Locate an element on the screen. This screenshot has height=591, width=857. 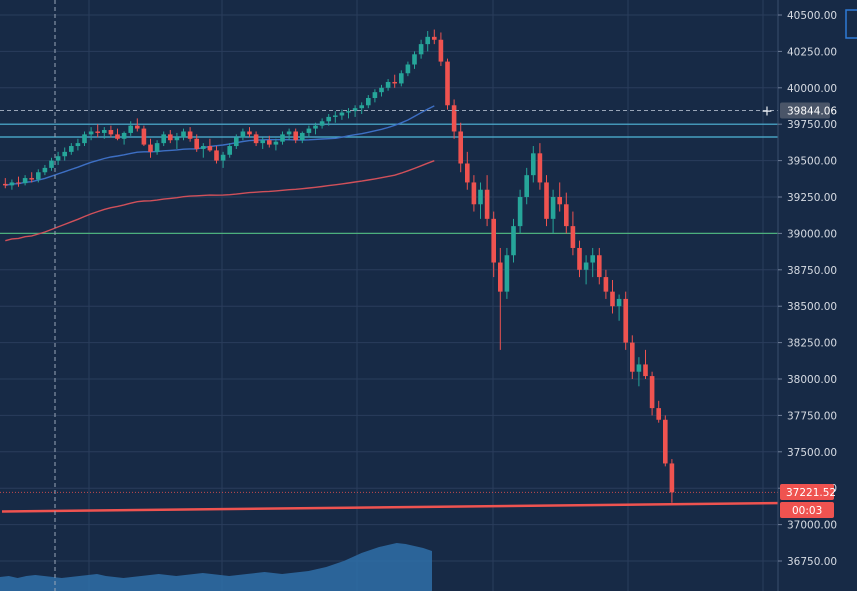
trendline-group is located at coordinates (404, 507).